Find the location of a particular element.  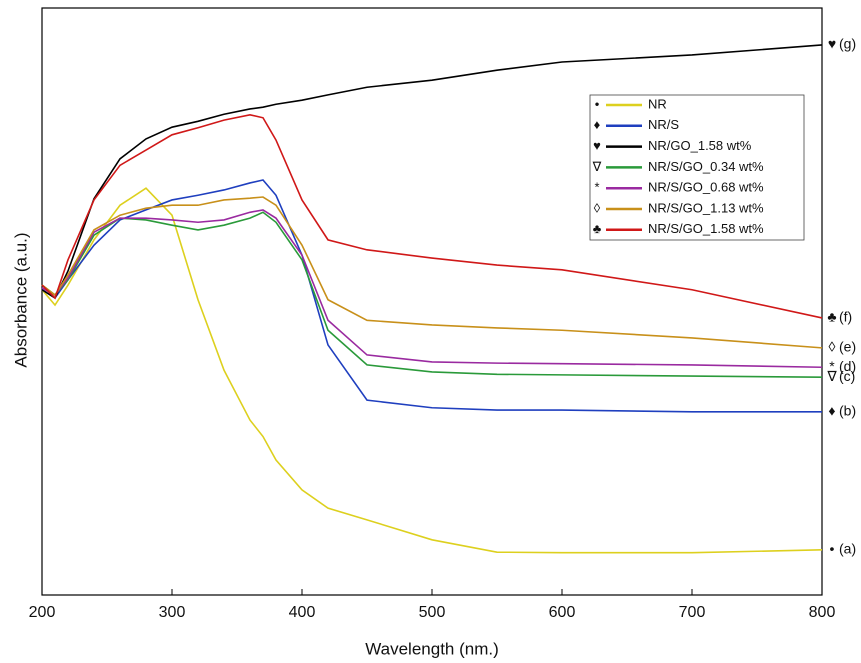

legend-label: NR/S/GO_0.34 wt% is located at coordinates (706, 166).